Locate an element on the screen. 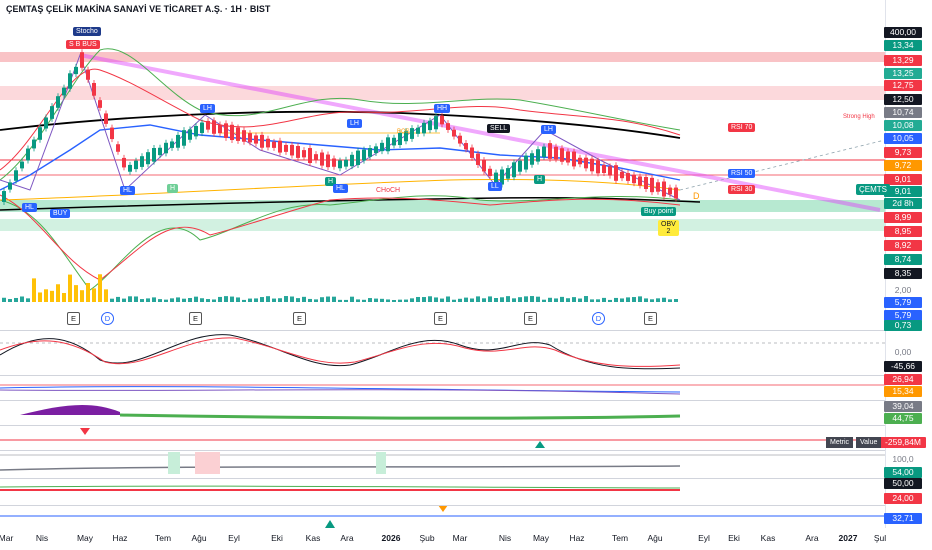 The width and height of the screenshot is (932, 550). price-axis-label: 10,08 is located at coordinates (903, 125).